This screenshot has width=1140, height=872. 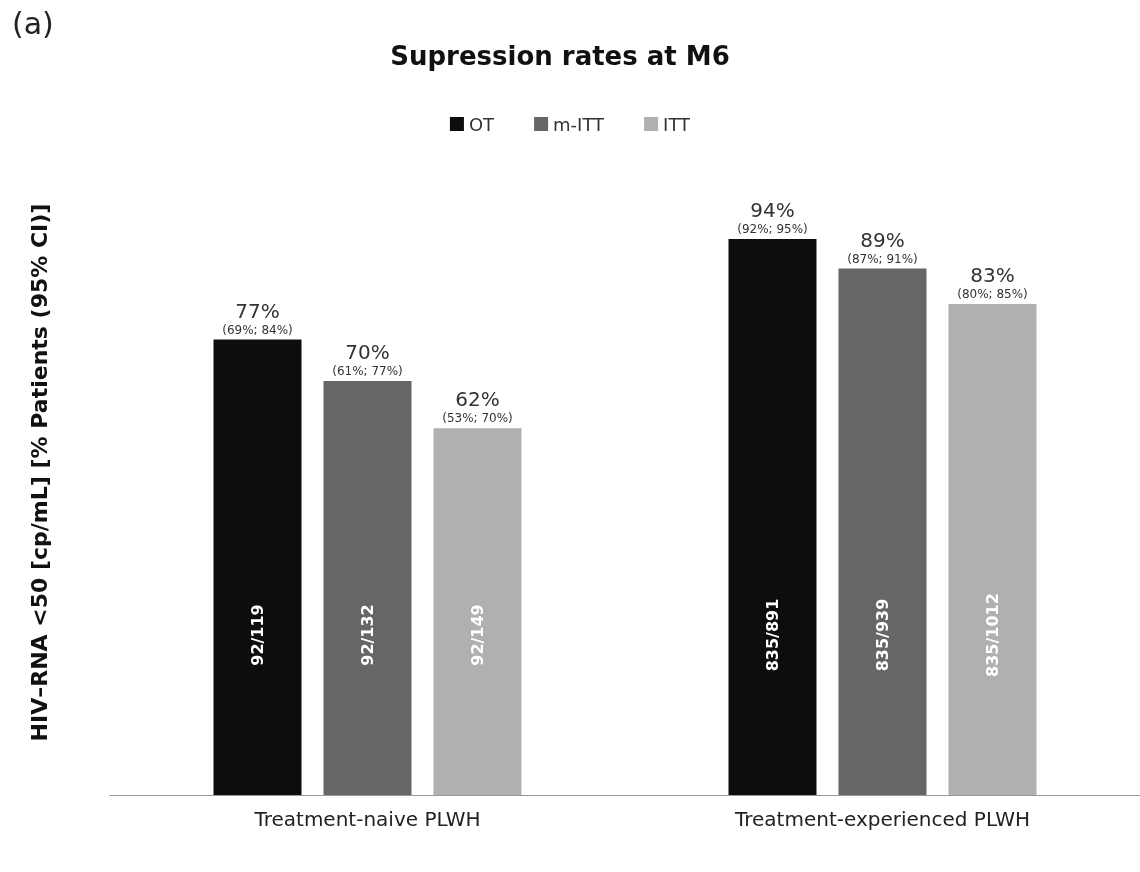 What do you see at coordinates (882, 819) in the screenshot?
I see `x-tick-label: Treatment-experienced PLWH` at bounding box center [882, 819].